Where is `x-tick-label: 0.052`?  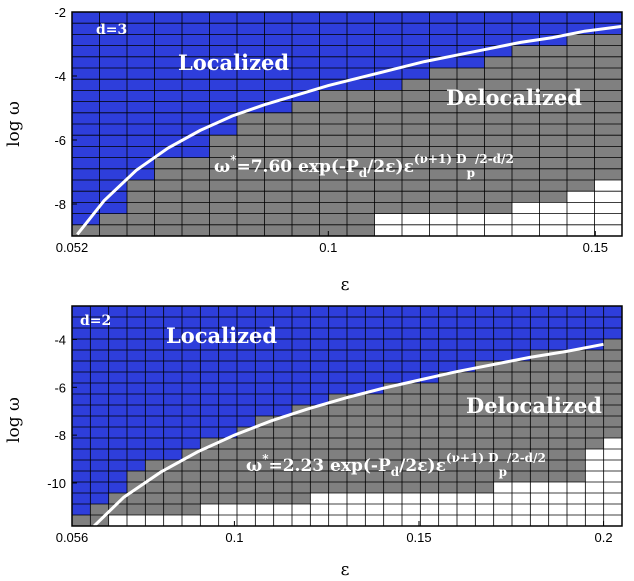
x-tick-label: 0.052 is located at coordinates (72, 247).